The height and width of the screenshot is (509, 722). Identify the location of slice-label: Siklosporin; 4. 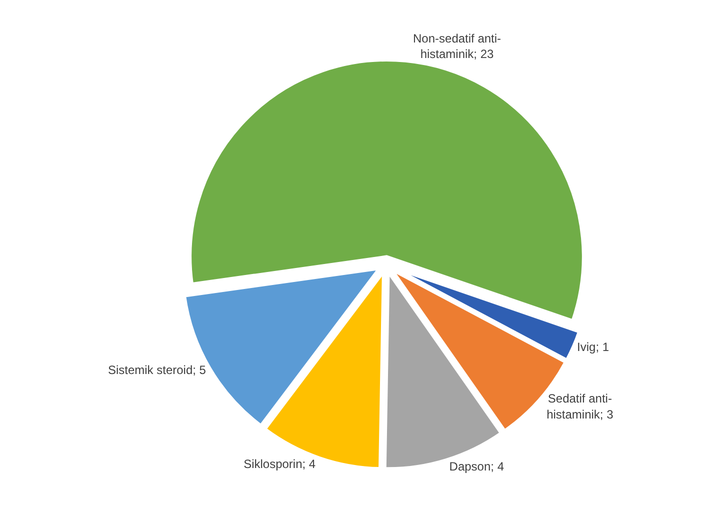
(280, 464).